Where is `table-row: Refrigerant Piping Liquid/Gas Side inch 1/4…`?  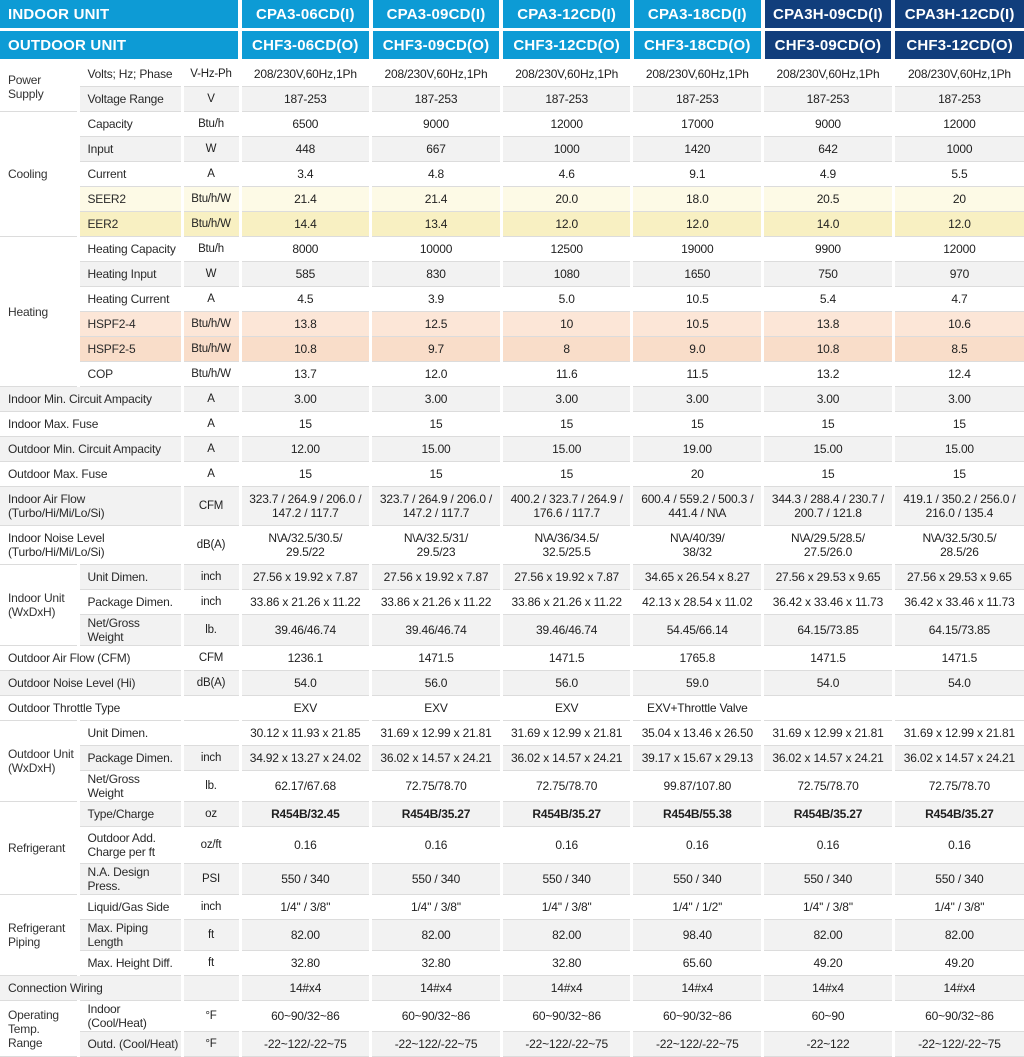
table-row: Refrigerant Piping Liquid/Gas Side inch 1/4… is located at coordinates (512, 935).